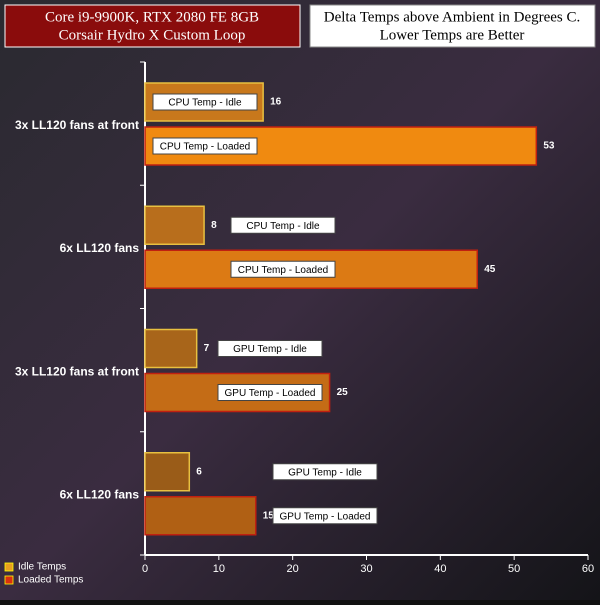 The height and width of the screenshot is (605, 600). Describe the element at coordinates (214, 225) in the screenshot. I see `value-label: 8` at that location.